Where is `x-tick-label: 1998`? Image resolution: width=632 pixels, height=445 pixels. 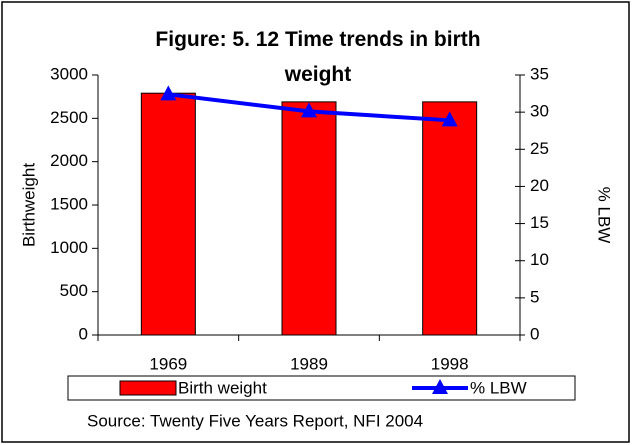 x-tick-label: 1998 is located at coordinates (450, 363).